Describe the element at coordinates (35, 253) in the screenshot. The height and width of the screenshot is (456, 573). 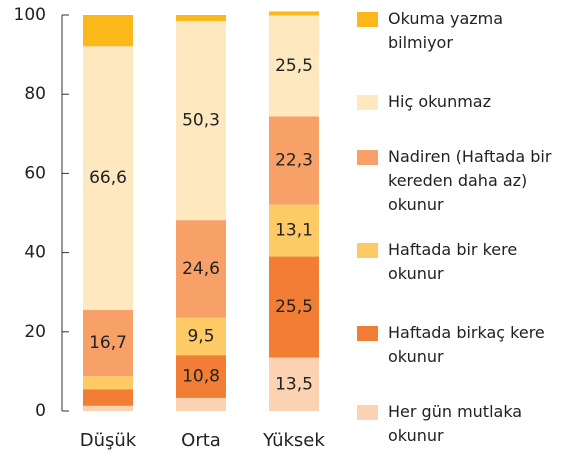
I see `y-tick-label: 40` at that location.